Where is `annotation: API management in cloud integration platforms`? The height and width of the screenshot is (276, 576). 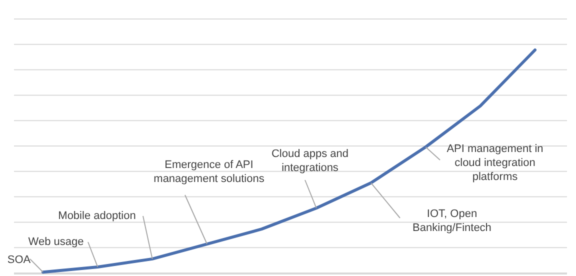 annotation: API management in cloud integration platforms is located at coordinates (495, 163).